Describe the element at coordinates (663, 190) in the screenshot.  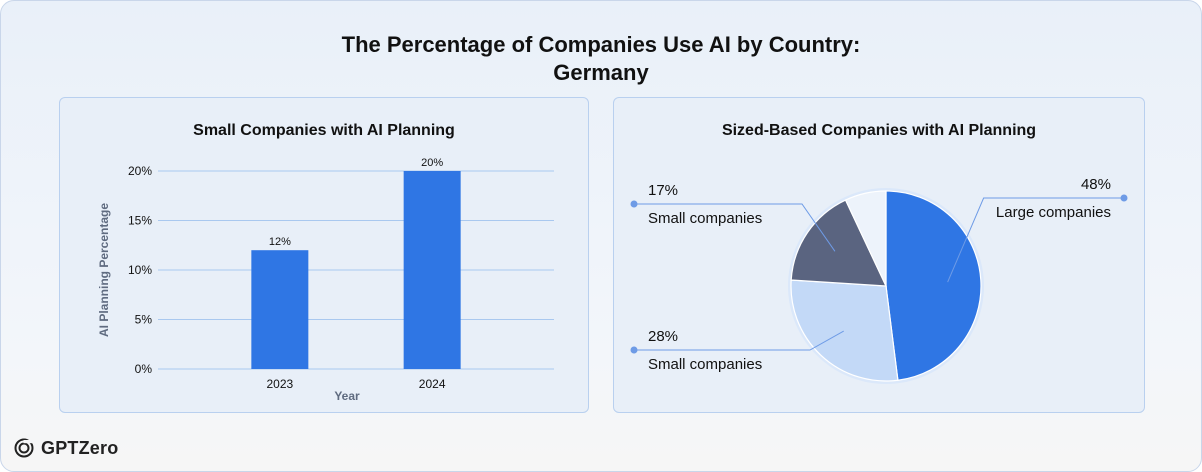
I see `pie-percent-label: 17%` at that location.